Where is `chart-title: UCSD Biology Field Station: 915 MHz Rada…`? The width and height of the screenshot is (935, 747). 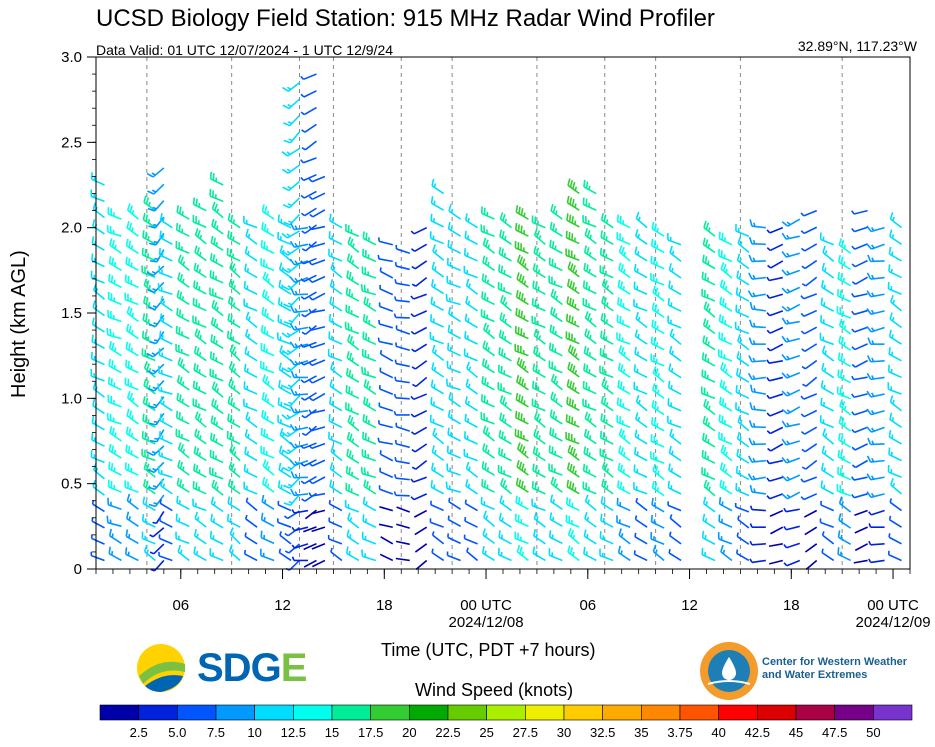 chart-title: UCSD Biology Field Station: 915 MHz Rada… is located at coordinates (405, 18).